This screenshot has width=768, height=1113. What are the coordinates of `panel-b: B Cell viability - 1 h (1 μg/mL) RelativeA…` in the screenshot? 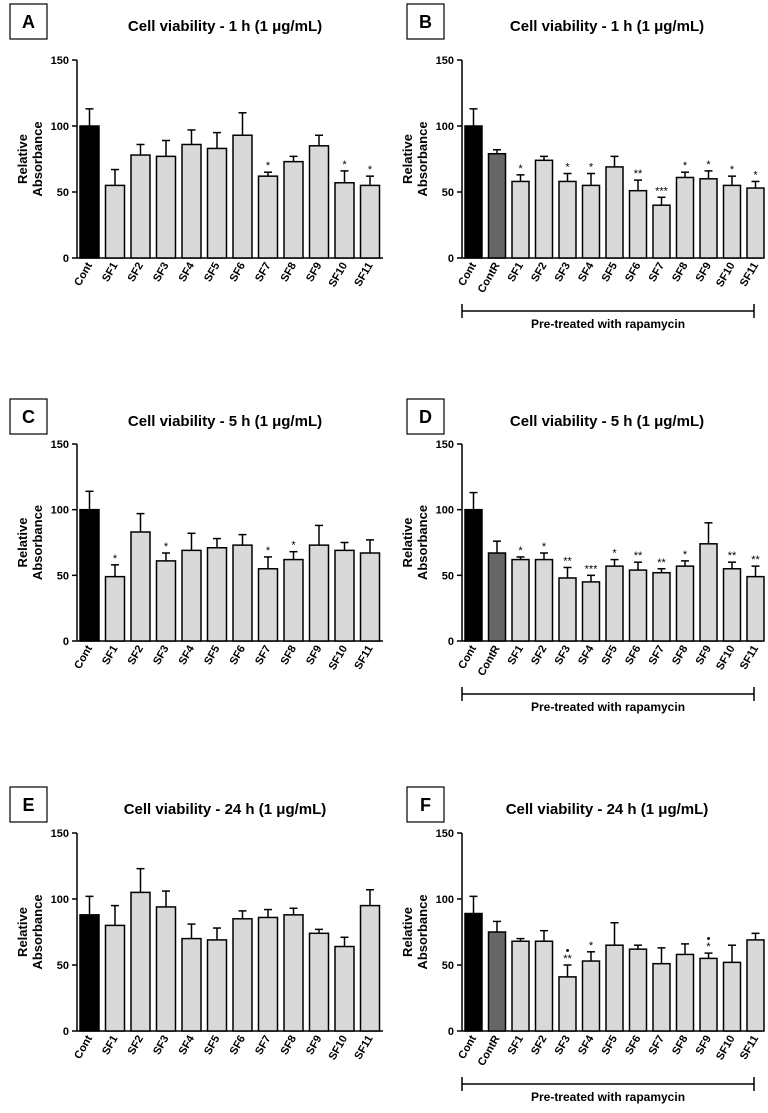 It's located at (582, 167).